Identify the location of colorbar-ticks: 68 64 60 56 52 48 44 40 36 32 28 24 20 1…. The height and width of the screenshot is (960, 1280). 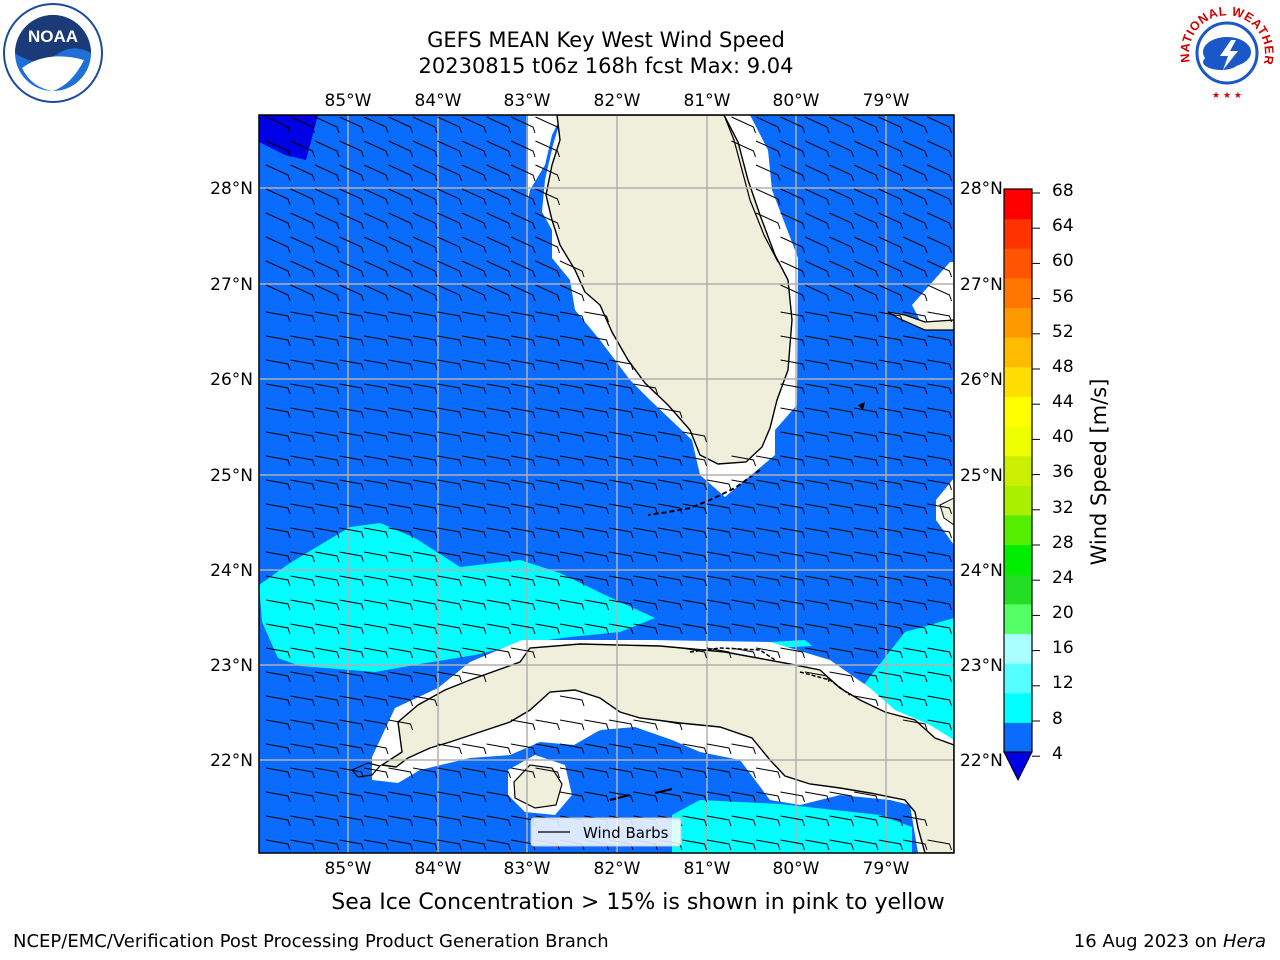
(1063, 472).